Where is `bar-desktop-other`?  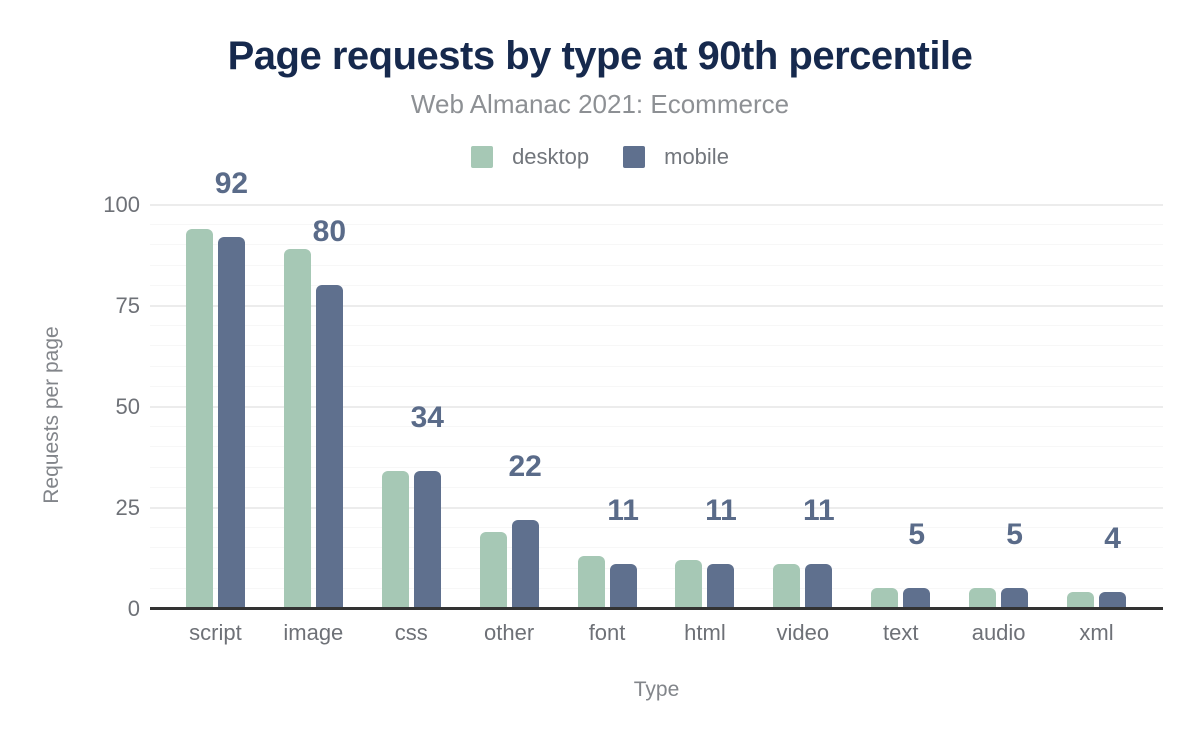
bar-desktop-other is located at coordinates (493, 570).